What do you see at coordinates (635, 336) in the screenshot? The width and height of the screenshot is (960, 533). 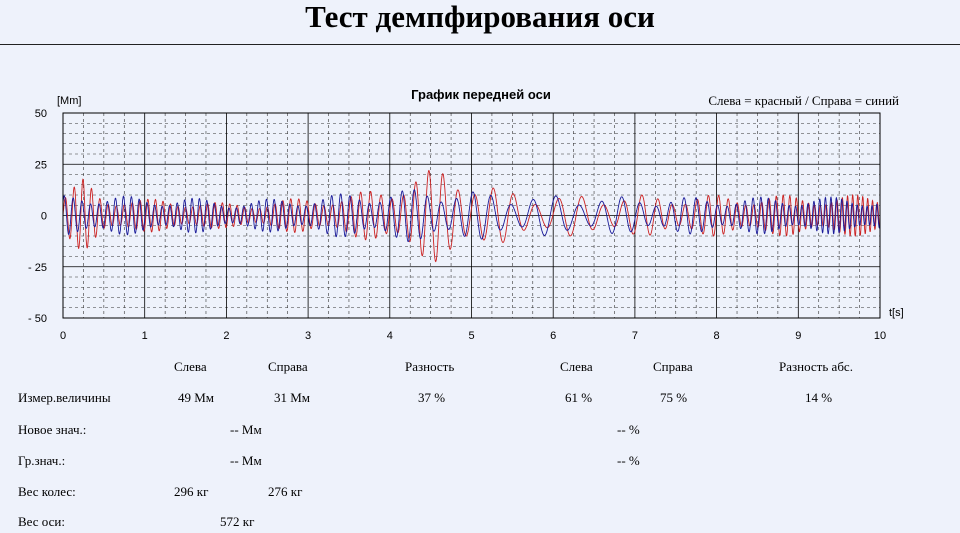 I see `x-tick-label: 7` at bounding box center [635, 336].